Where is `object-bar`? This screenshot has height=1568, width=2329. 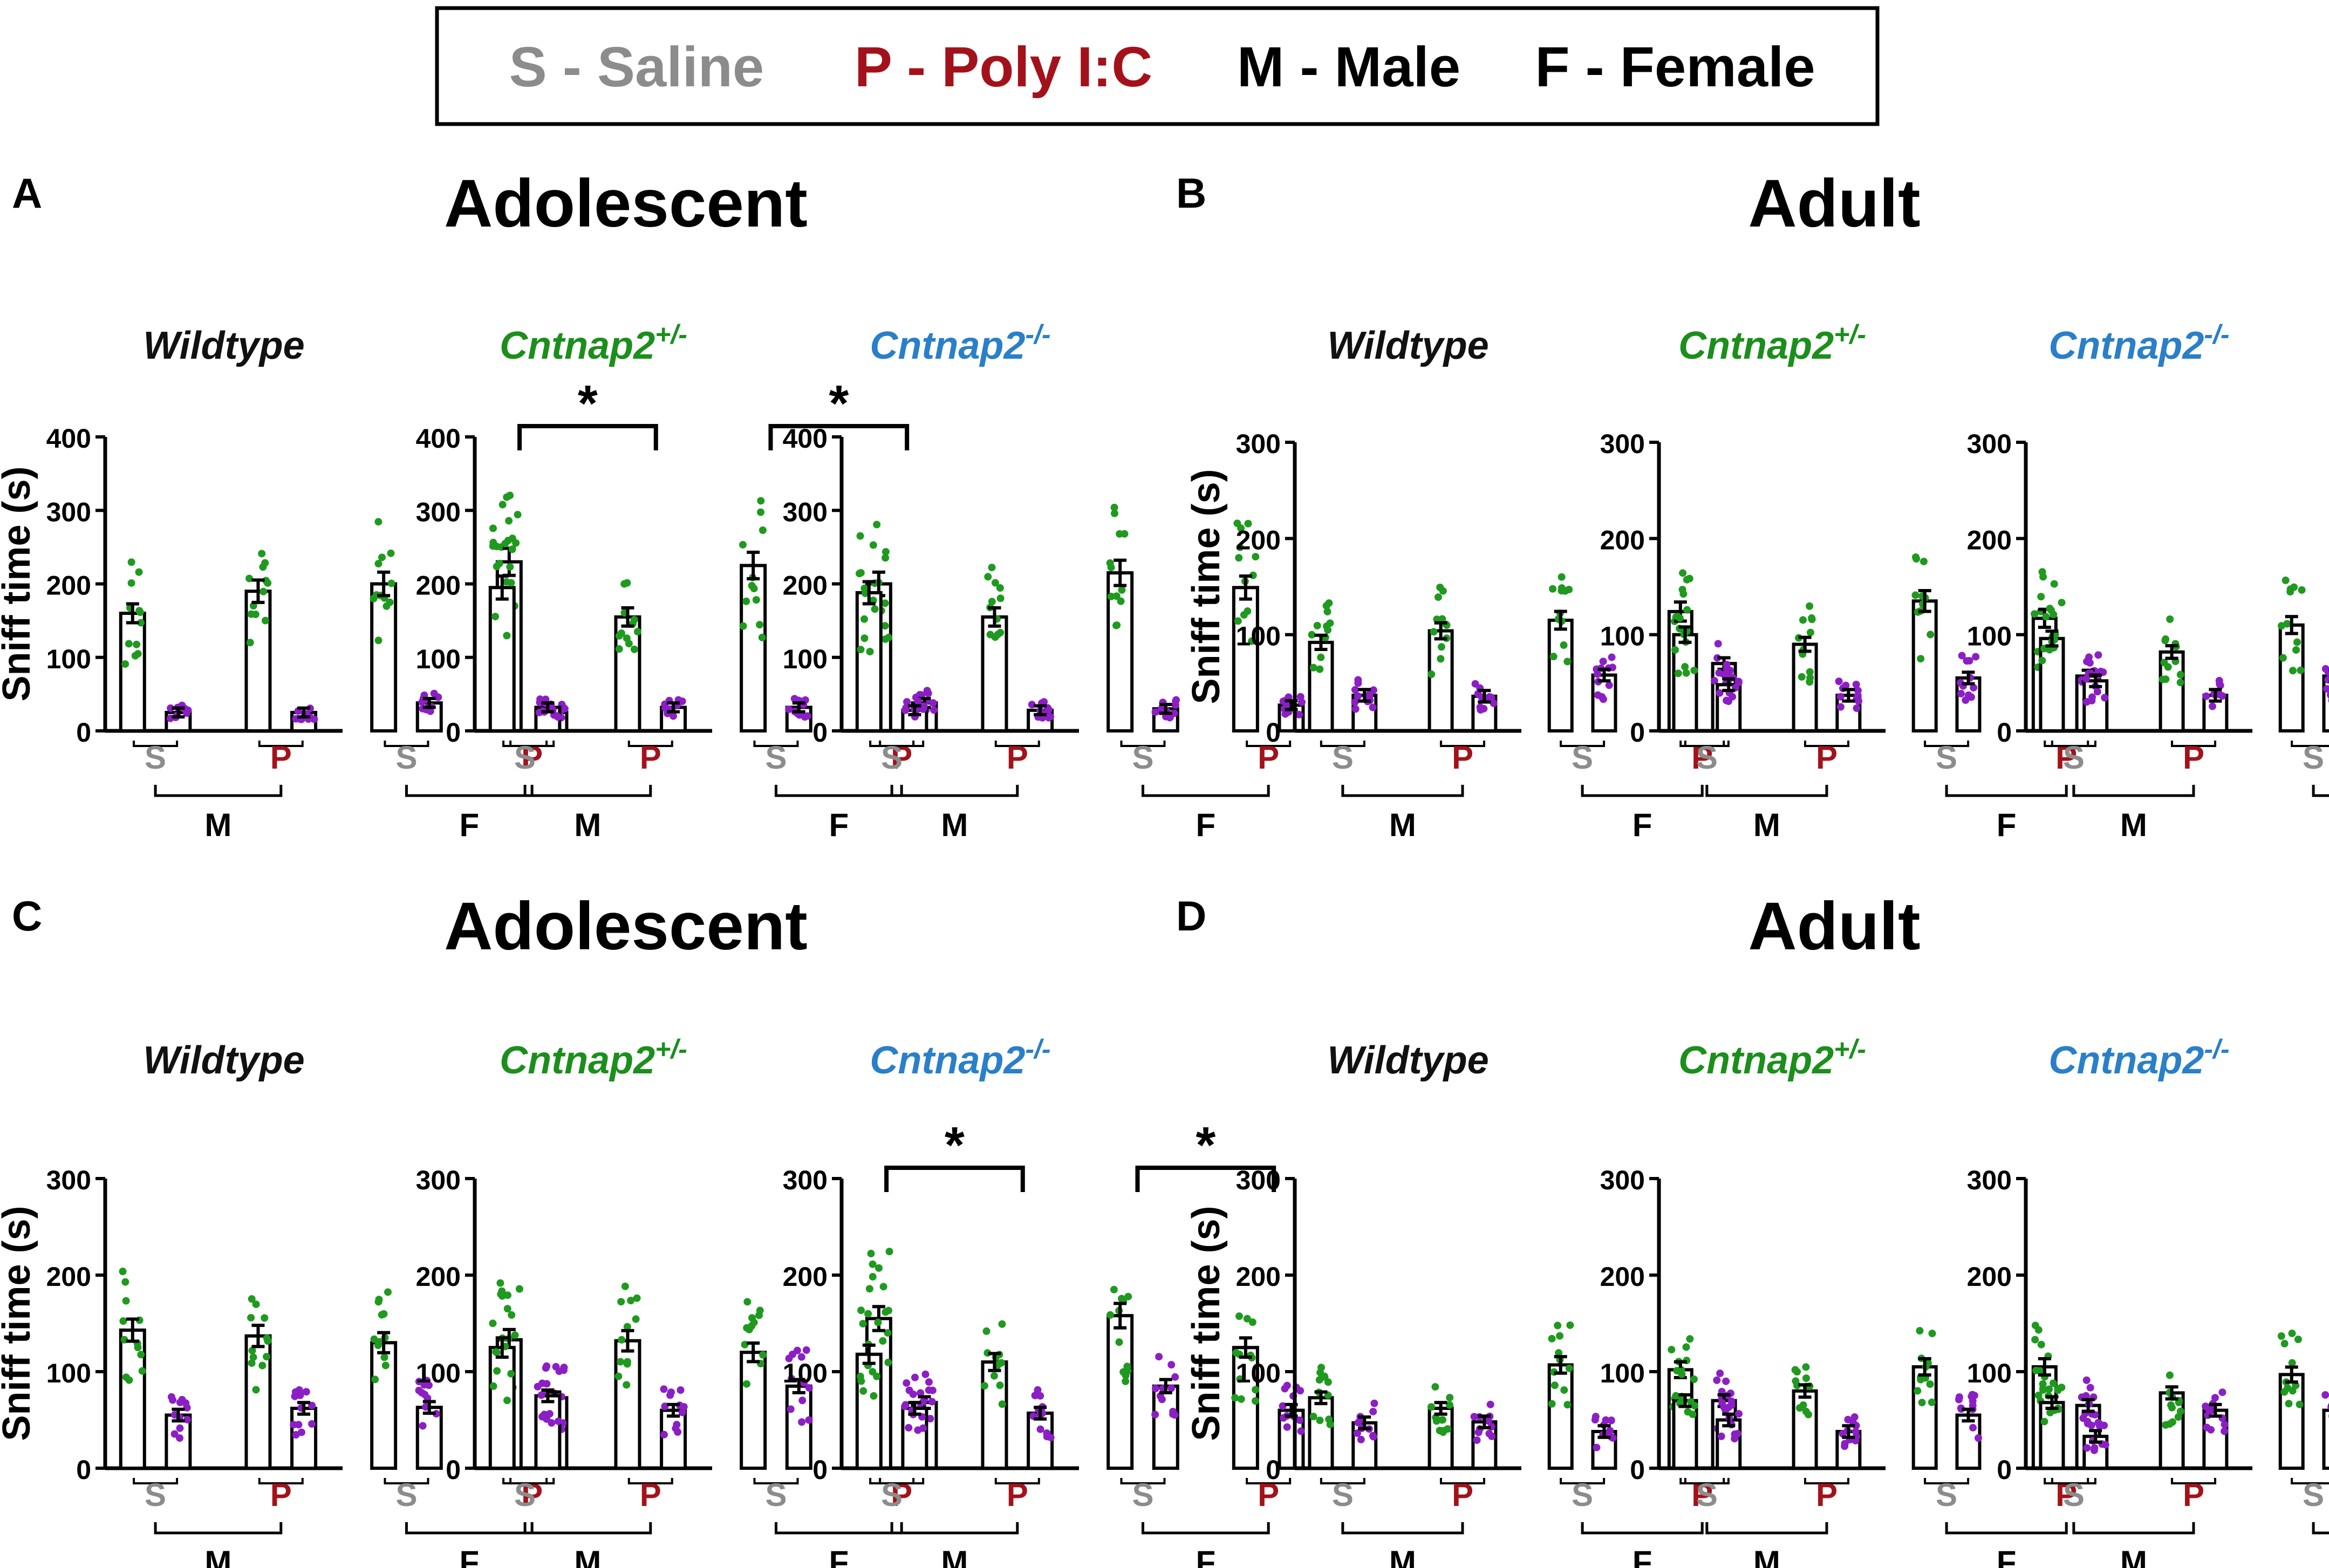
object-bar is located at coordinates (1165, 1427).